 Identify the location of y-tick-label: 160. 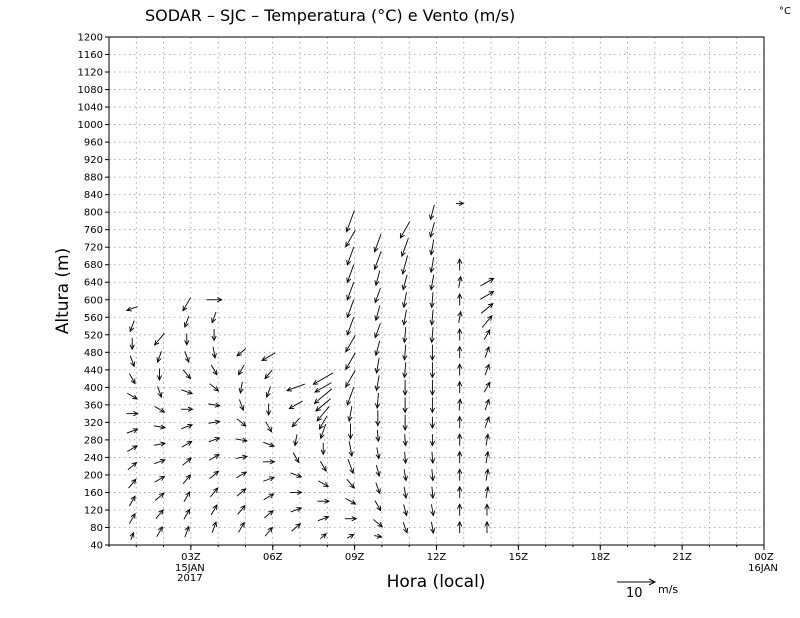
(93, 493).